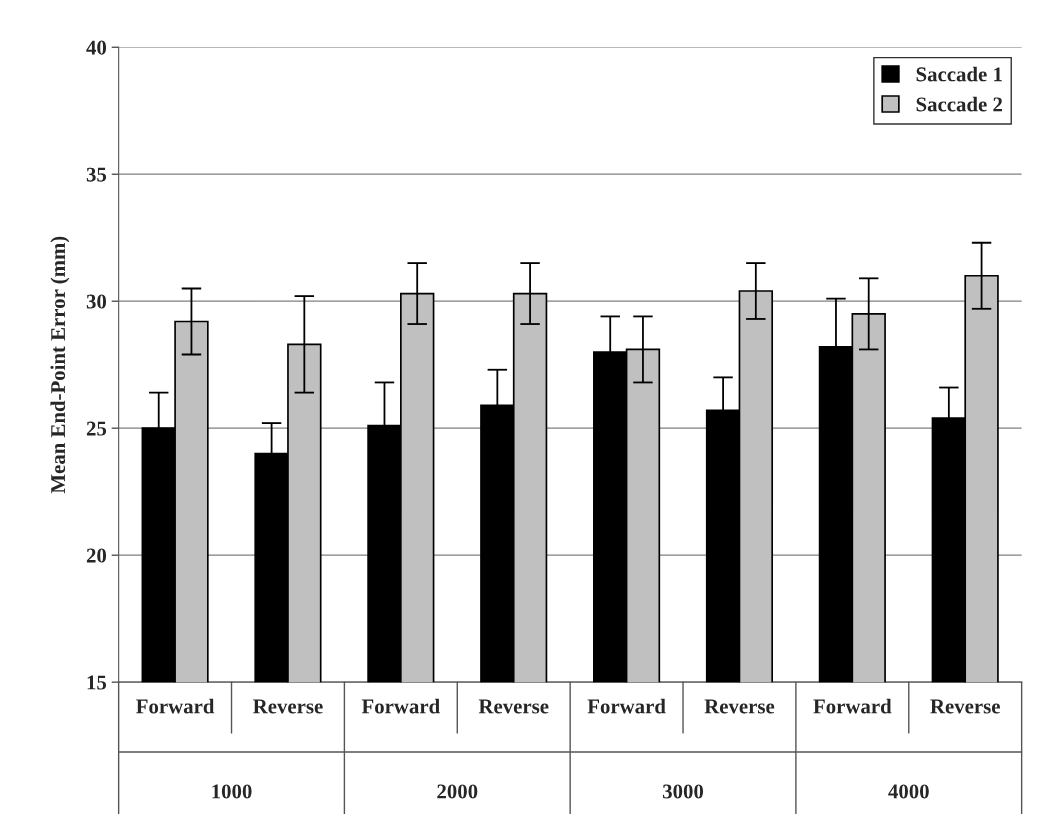 The width and height of the screenshot is (1050, 814). I want to click on text: 2000, so click(457, 791).